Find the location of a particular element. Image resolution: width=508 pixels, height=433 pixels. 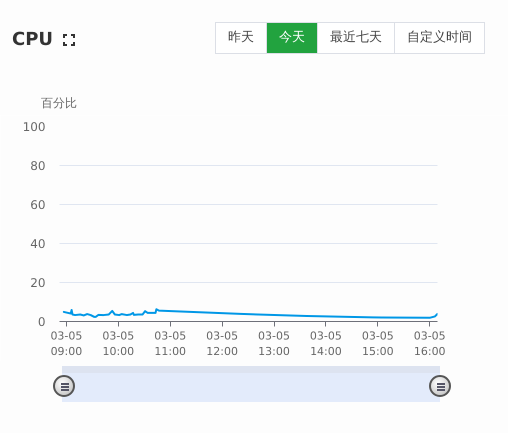

y-tick-label: 40 is located at coordinates (38, 244).